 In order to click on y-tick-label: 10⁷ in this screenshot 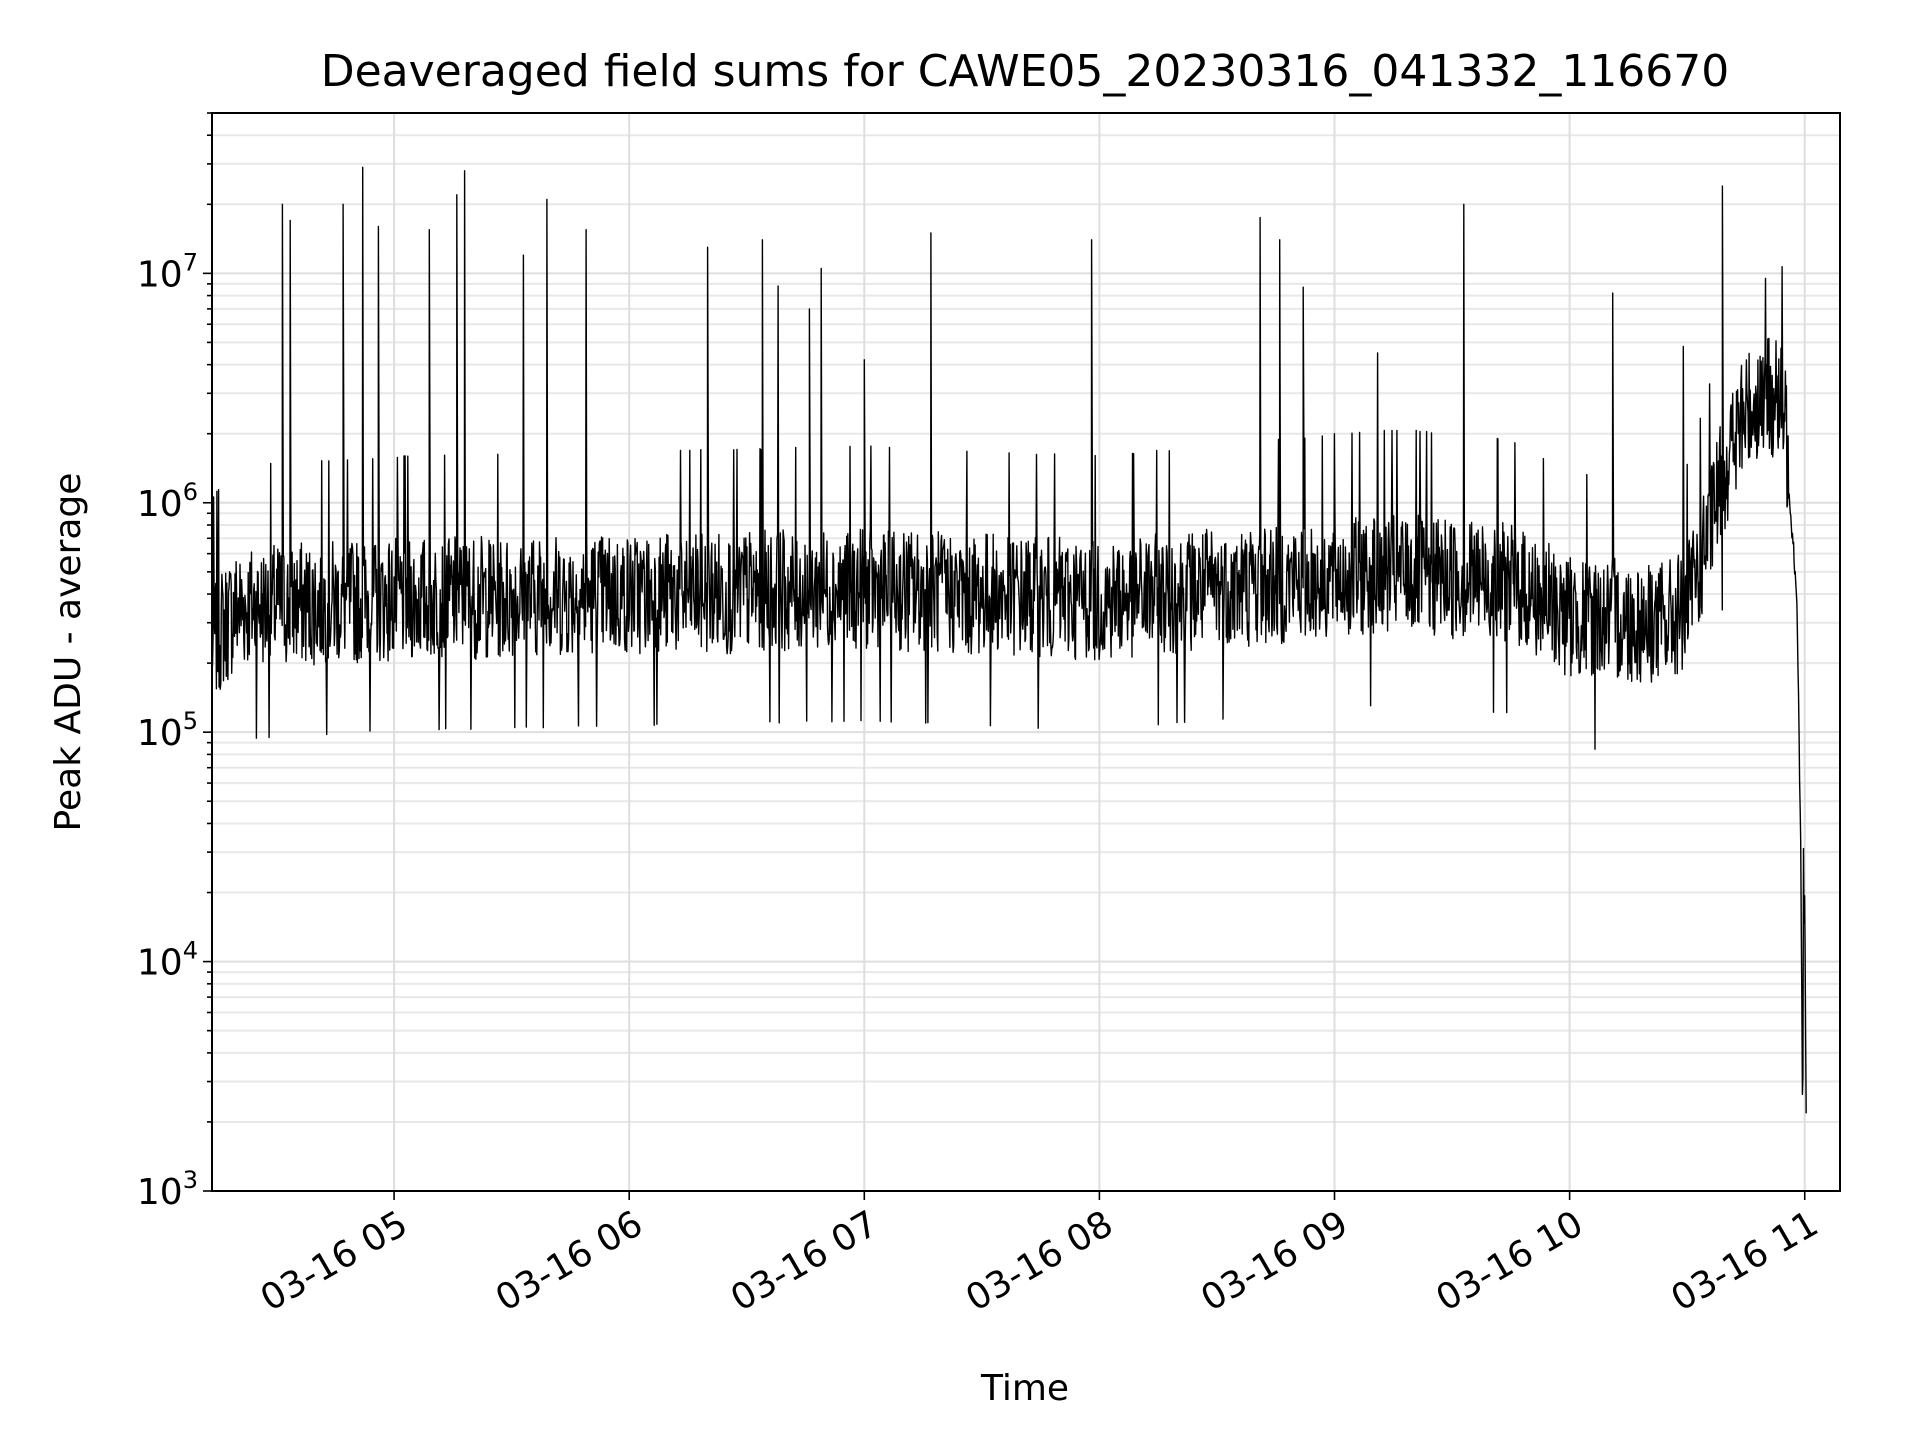, I will do `click(167, 271)`.